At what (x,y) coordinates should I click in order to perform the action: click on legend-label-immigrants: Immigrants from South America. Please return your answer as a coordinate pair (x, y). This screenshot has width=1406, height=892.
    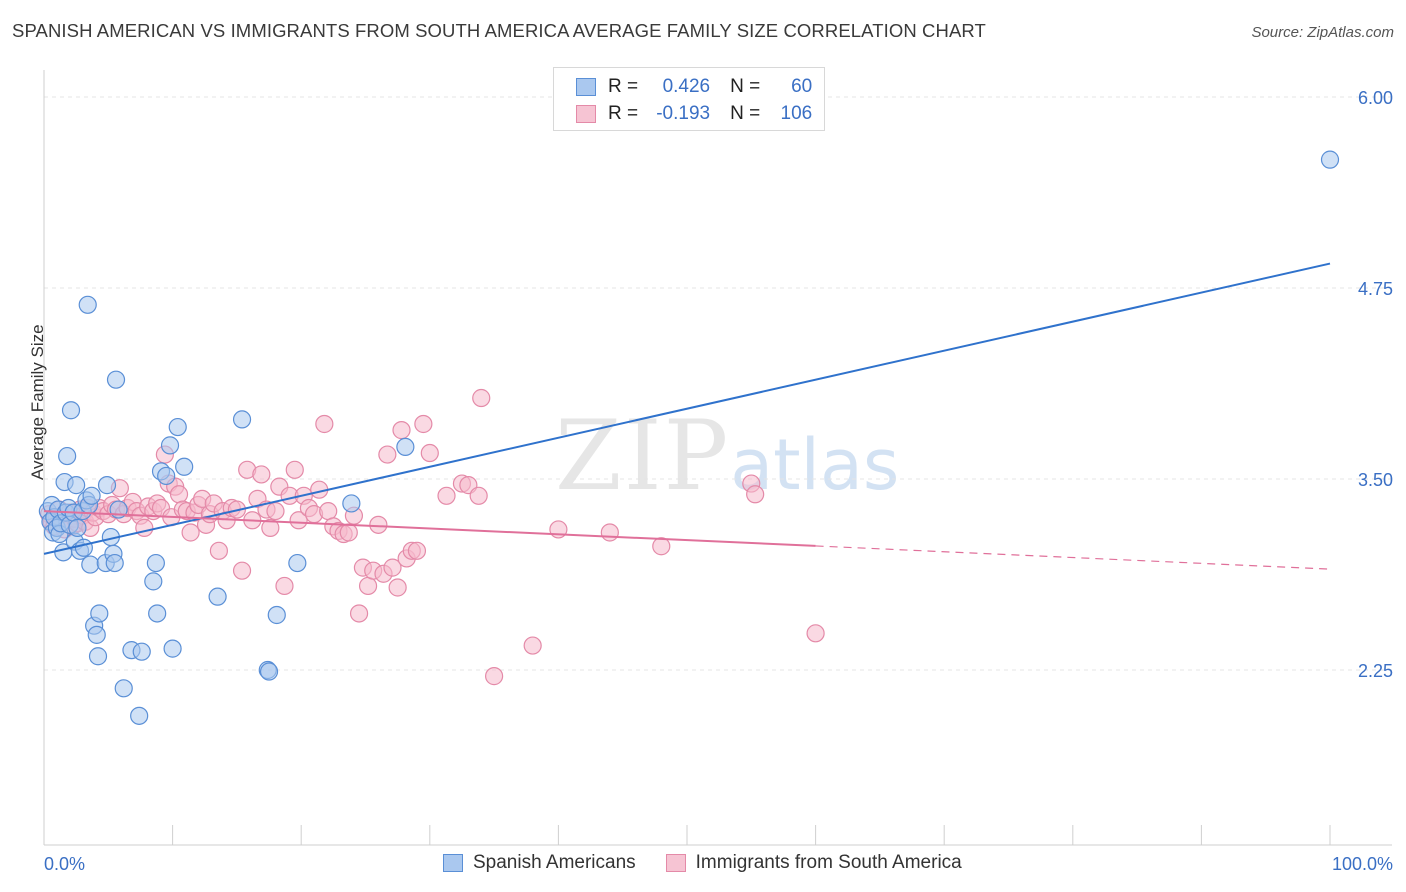
    Looking at the image, I should click on (828, 862).